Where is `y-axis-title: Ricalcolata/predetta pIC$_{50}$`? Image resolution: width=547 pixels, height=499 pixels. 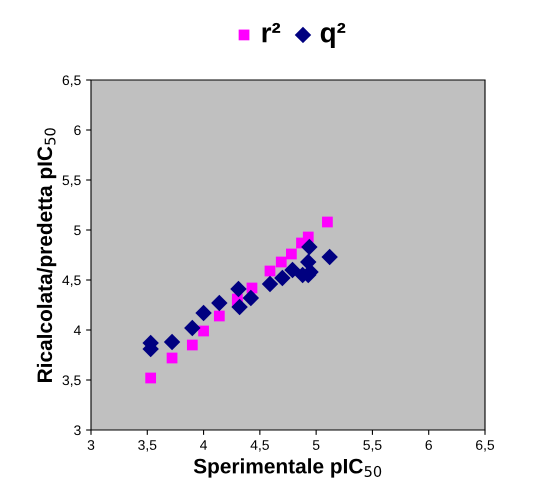 y-axis-title: Ricalcolata/predetta pIC$_{50}$ is located at coordinates (46, 255).